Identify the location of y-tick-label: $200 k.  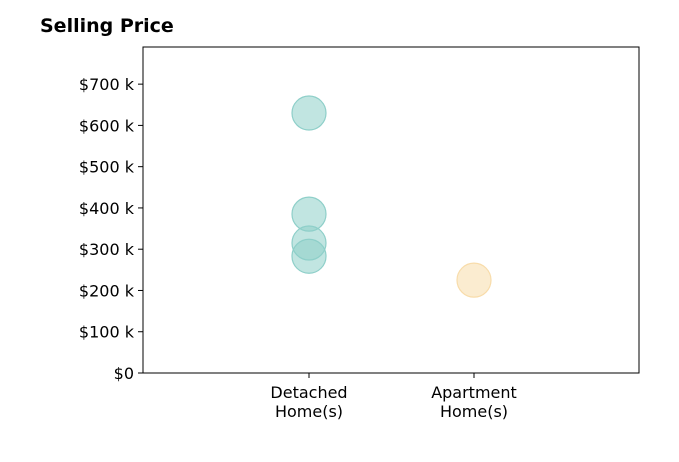
(107, 290).